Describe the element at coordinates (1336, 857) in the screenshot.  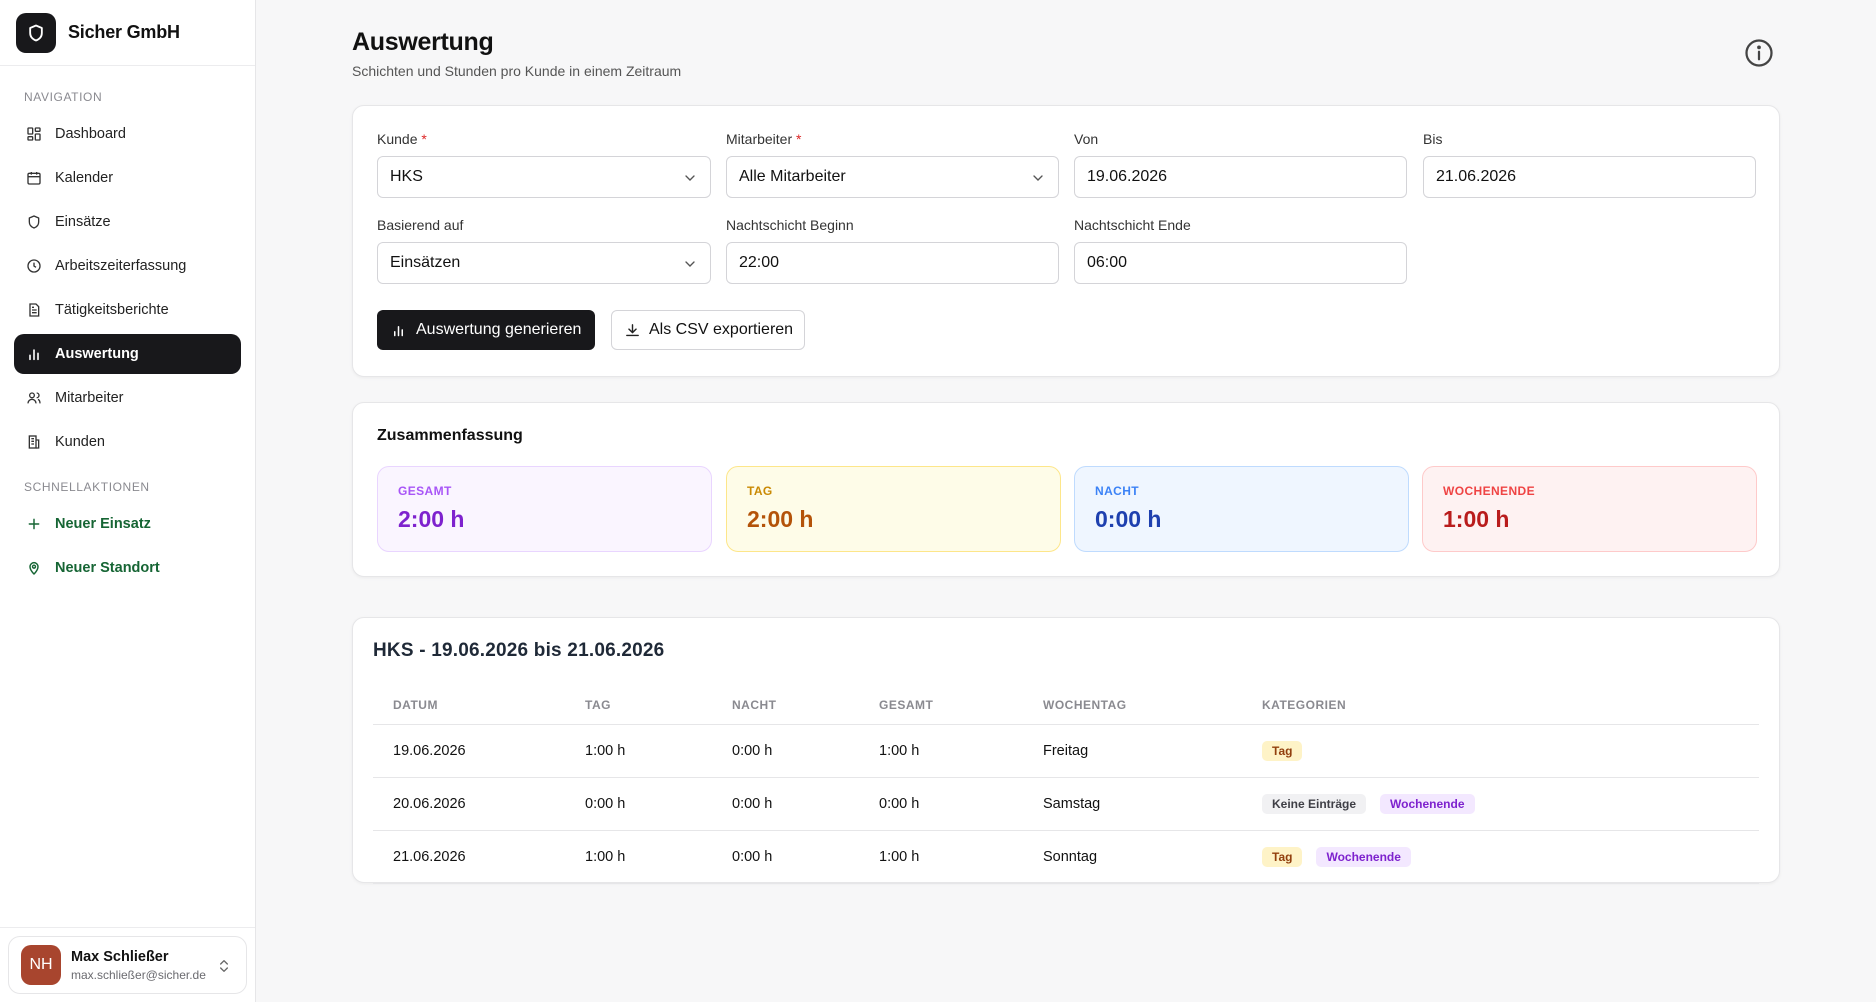
I see `cell-kategorien: Tag Wochenende` at that location.